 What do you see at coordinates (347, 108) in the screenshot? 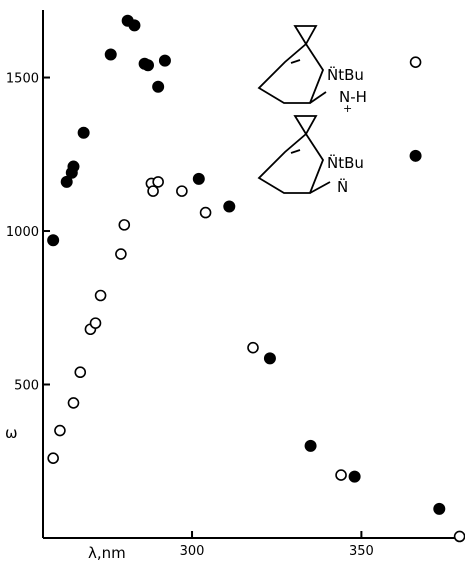
I see `structure-1-label-charge: +` at bounding box center [347, 108].